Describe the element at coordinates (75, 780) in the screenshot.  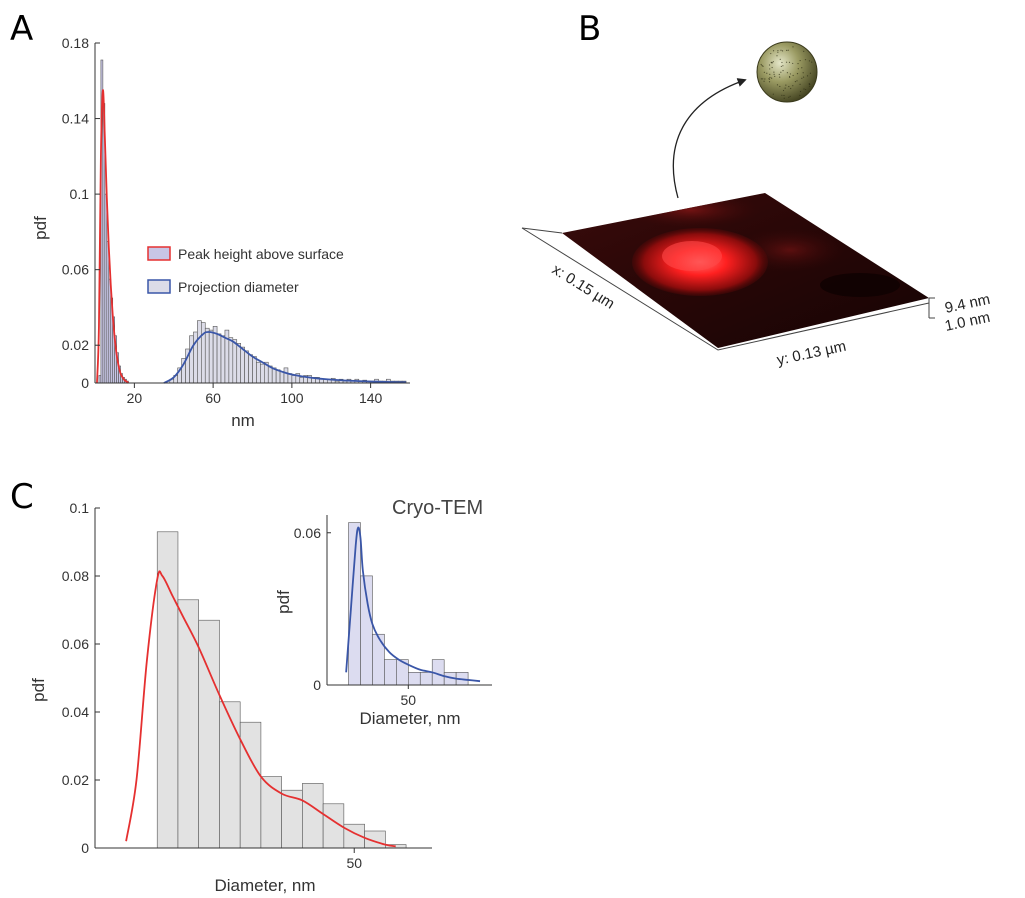
I see `chart-c-y-tick-label: 0.02` at that location.